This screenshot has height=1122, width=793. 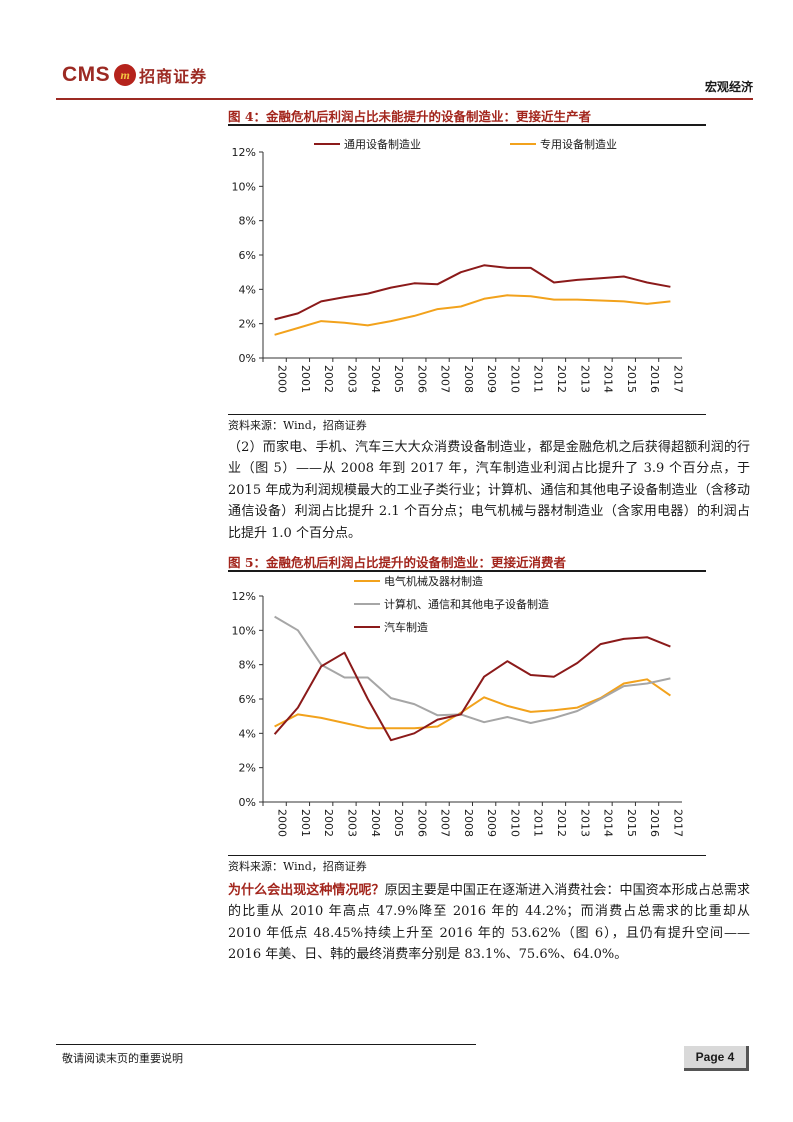 What do you see at coordinates (351, 379) in the screenshot?
I see `fig4-x-tick-label: 2003` at bounding box center [351, 379].